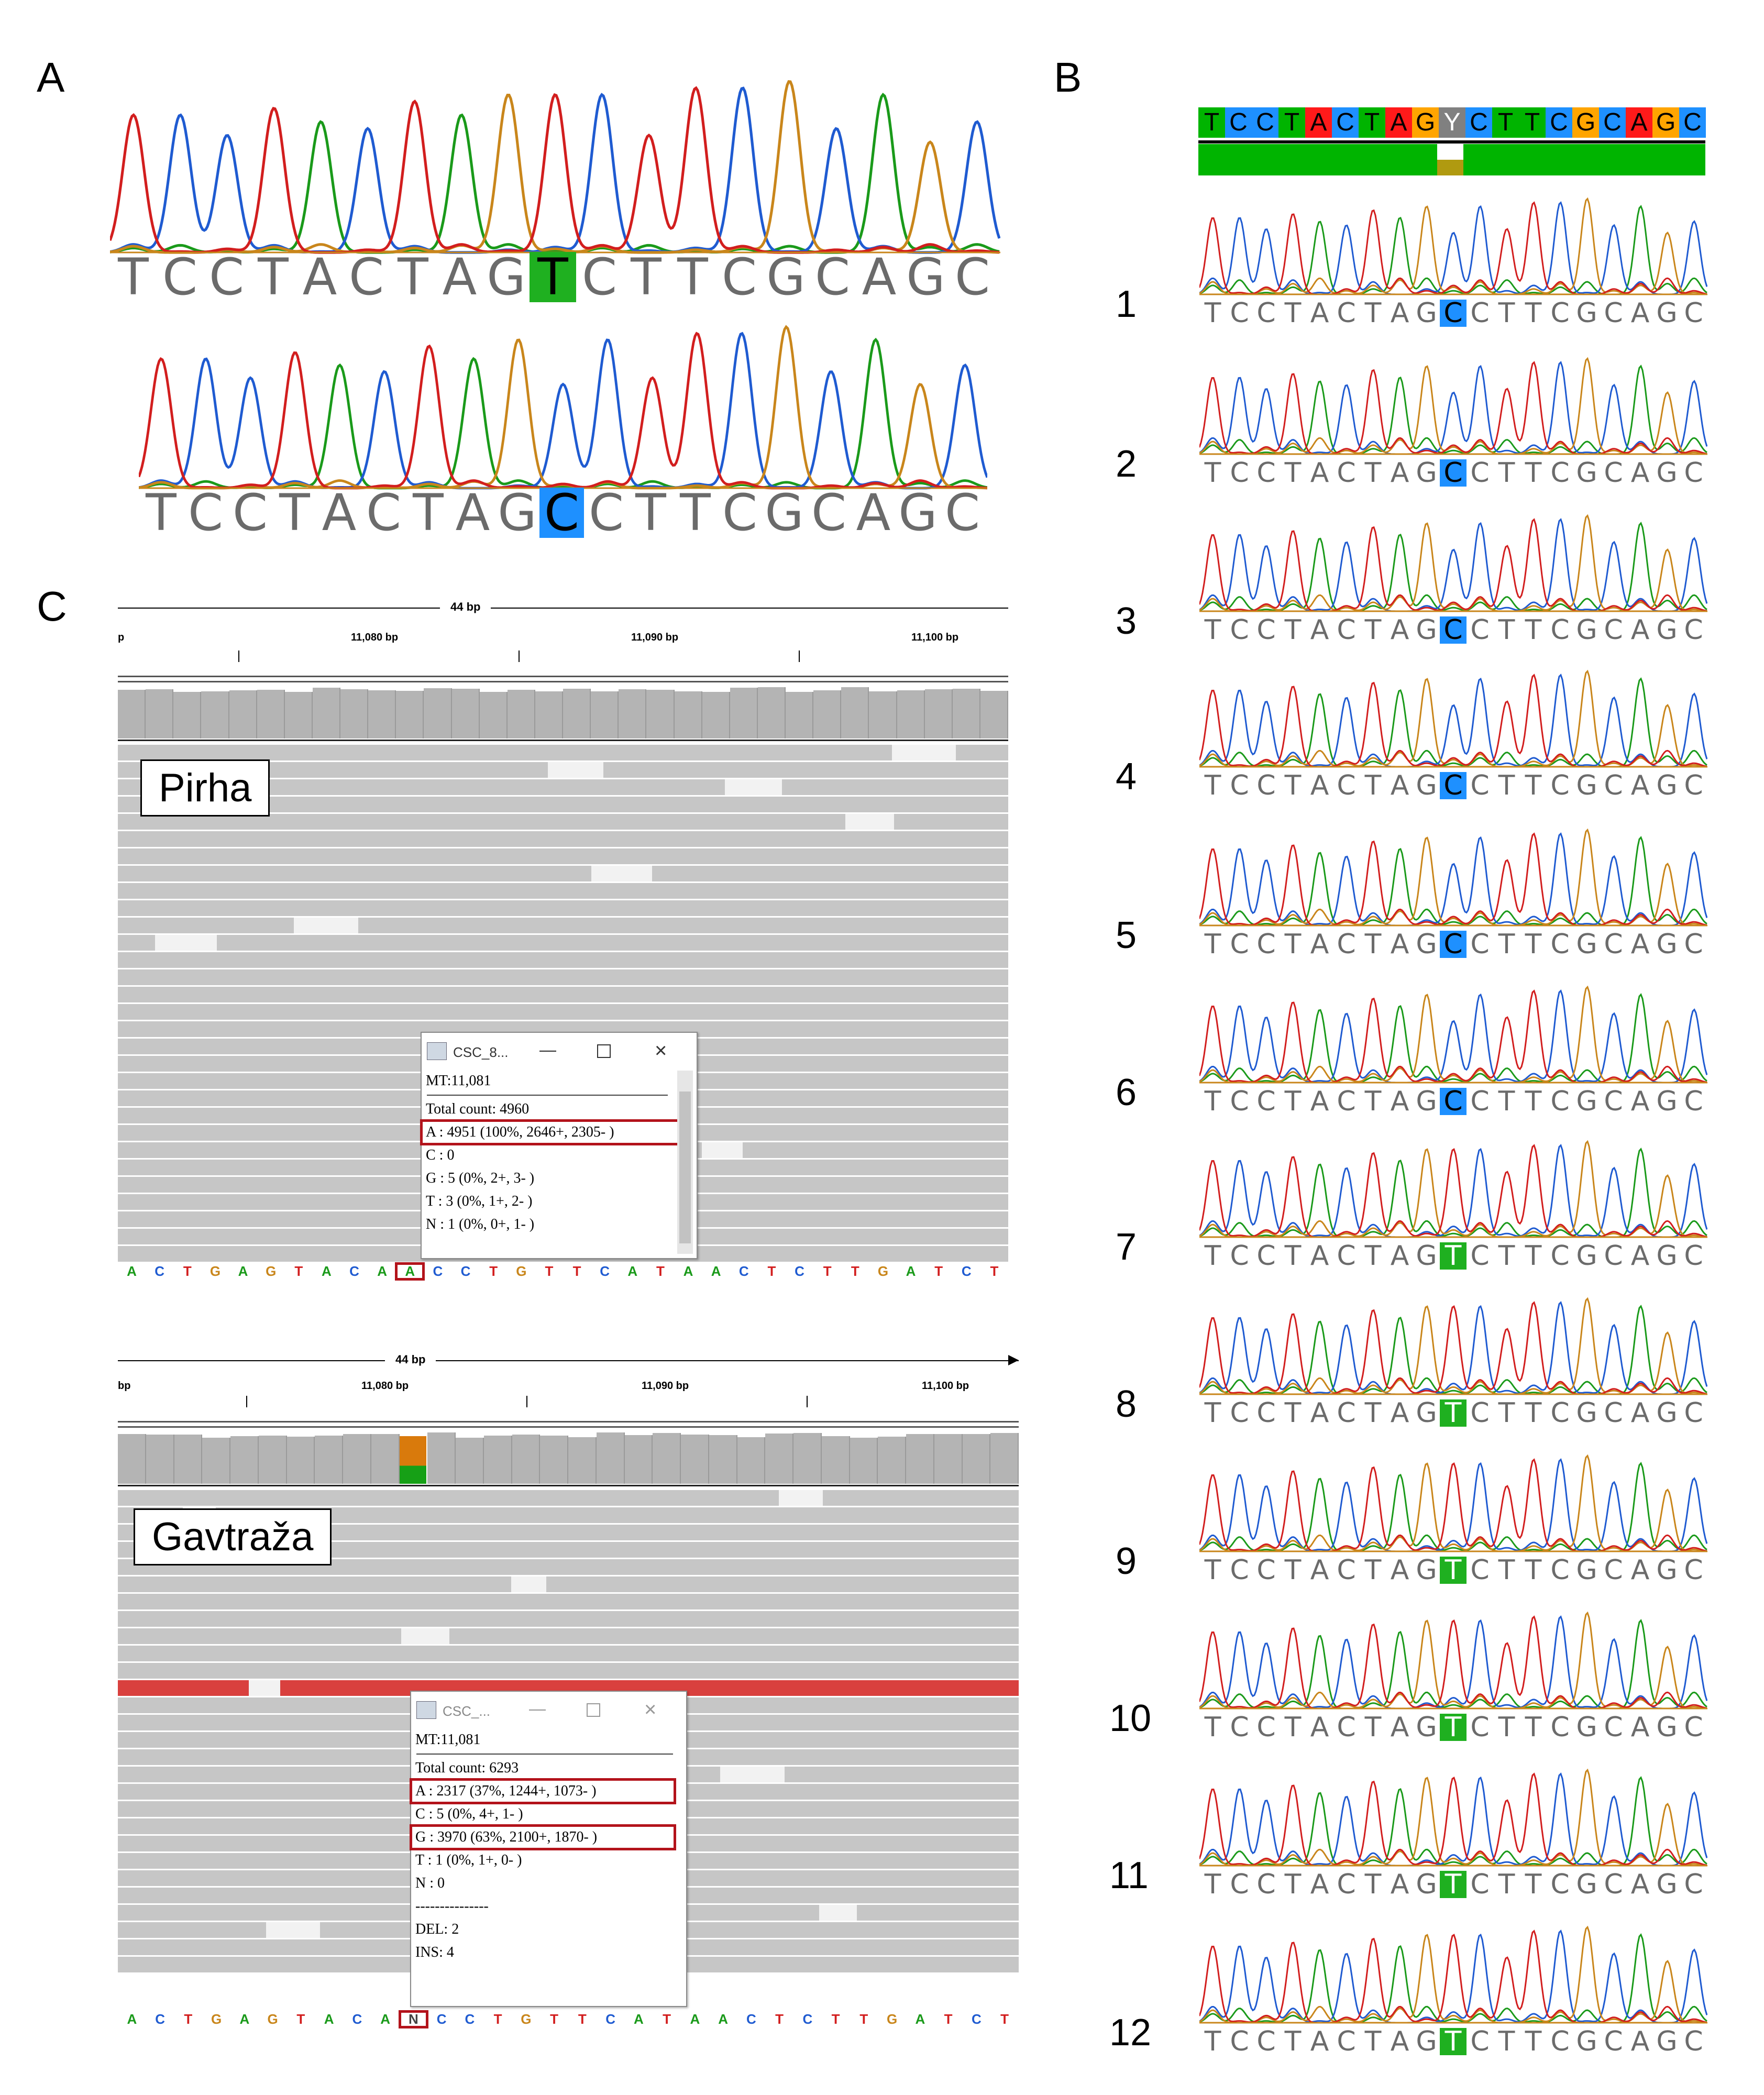 This screenshot has height=2095, width=1764. I want to click on consensus-base: C, so click(1478, 122).